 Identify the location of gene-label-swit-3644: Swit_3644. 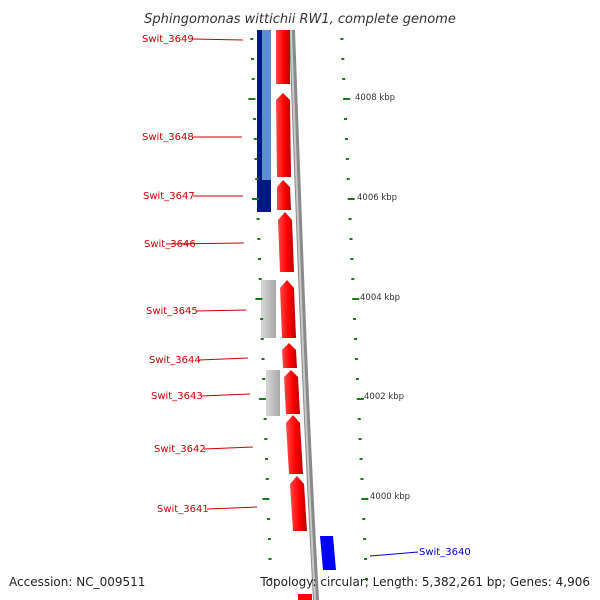
(175, 360).